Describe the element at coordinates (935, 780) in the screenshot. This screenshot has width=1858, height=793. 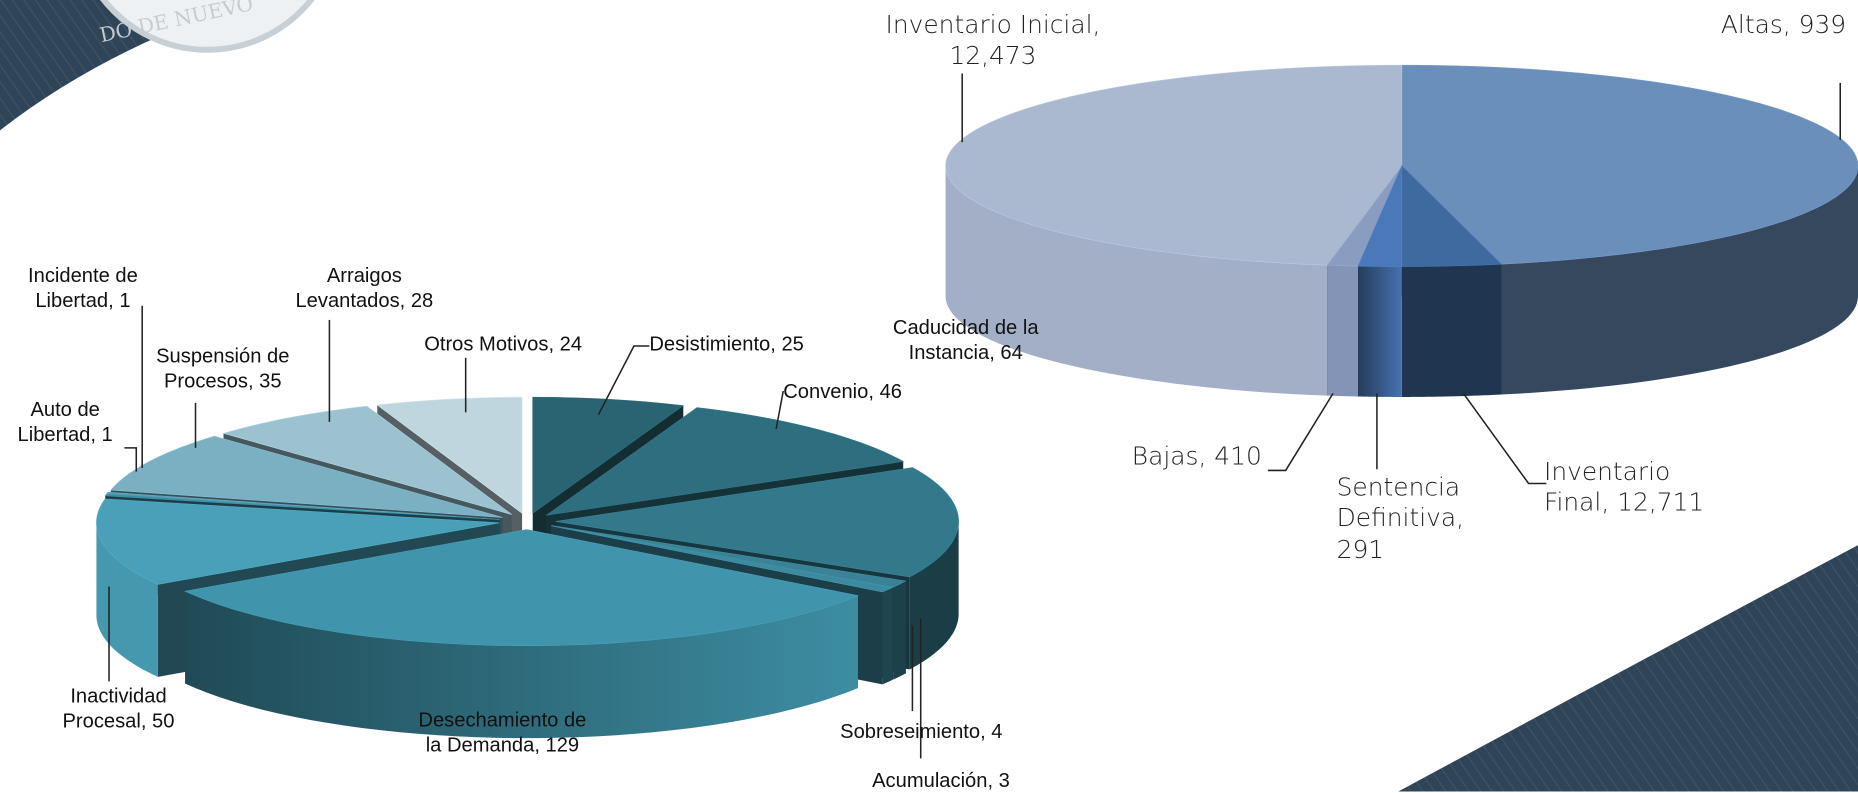
I see `category-label: Acumulación` at that location.